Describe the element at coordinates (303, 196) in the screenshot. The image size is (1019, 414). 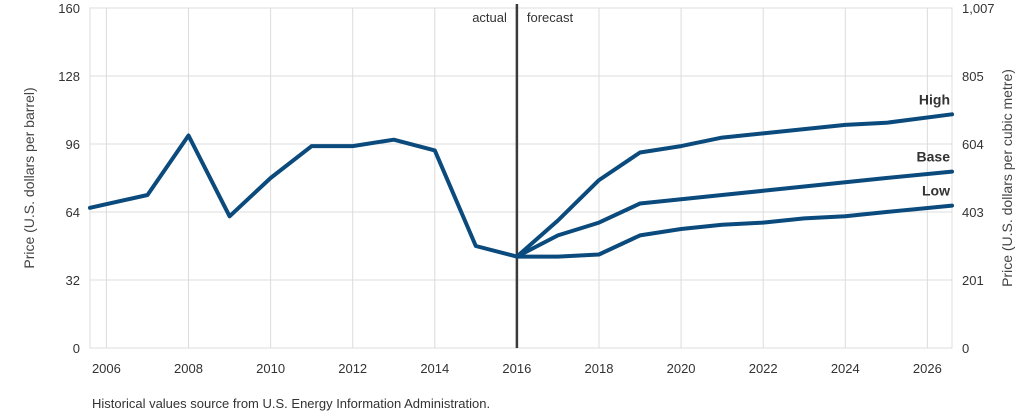
I see `series-line-historical` at that location.